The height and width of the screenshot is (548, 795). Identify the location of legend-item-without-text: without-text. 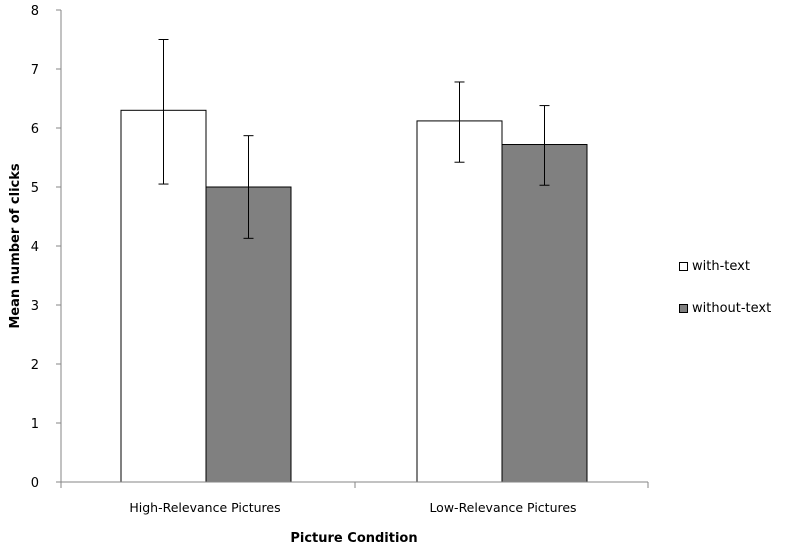
(736, 308).